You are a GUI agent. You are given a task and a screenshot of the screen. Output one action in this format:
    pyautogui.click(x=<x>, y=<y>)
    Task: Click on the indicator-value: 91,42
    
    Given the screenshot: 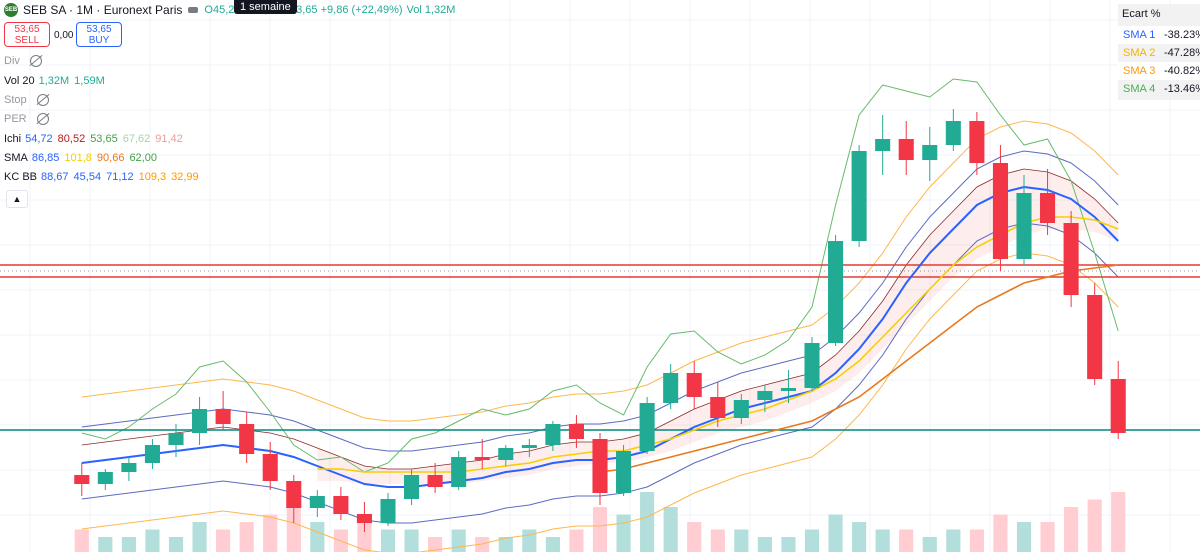 What is the action you would take?
    pyautogui.click(x=169, y=139)
    